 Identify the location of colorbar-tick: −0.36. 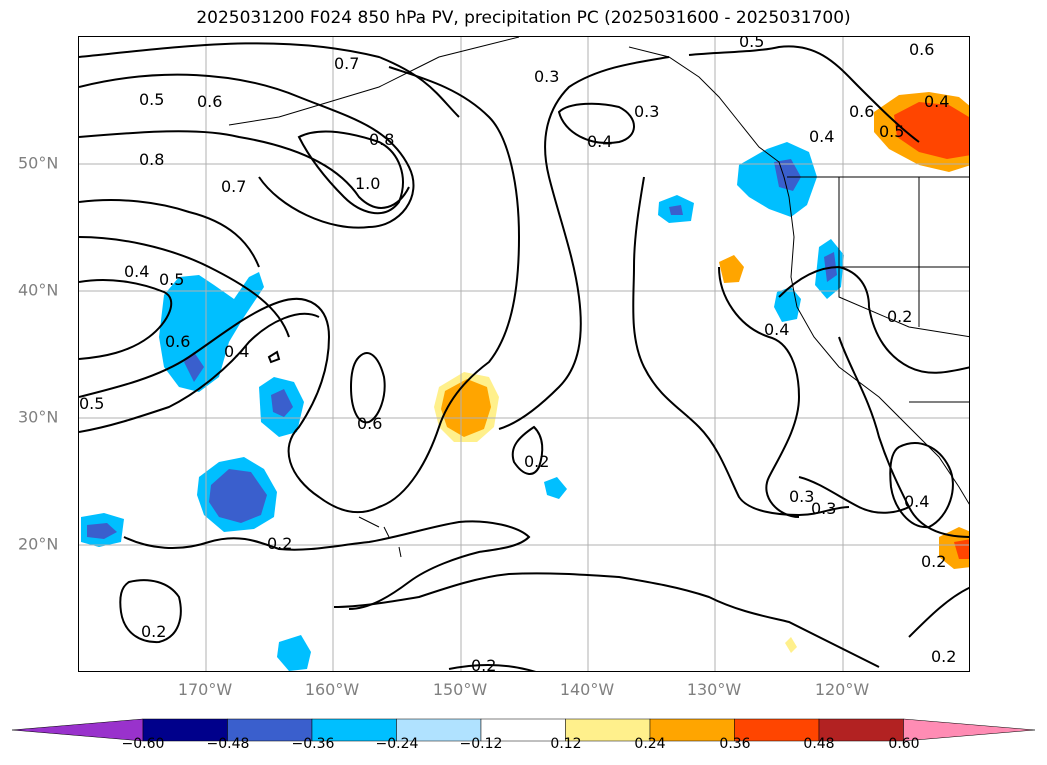
(313, 744).